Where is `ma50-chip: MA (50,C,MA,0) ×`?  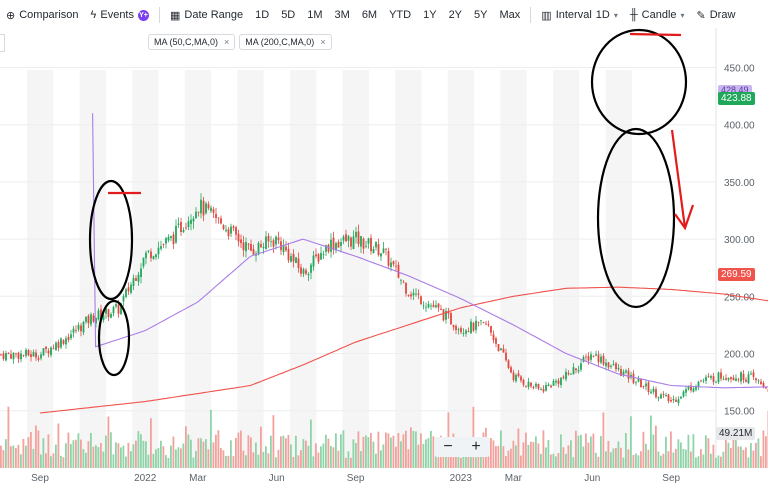
ma50-chip: MA (50,C,MA,0) × is located at coordinates (192, 42).